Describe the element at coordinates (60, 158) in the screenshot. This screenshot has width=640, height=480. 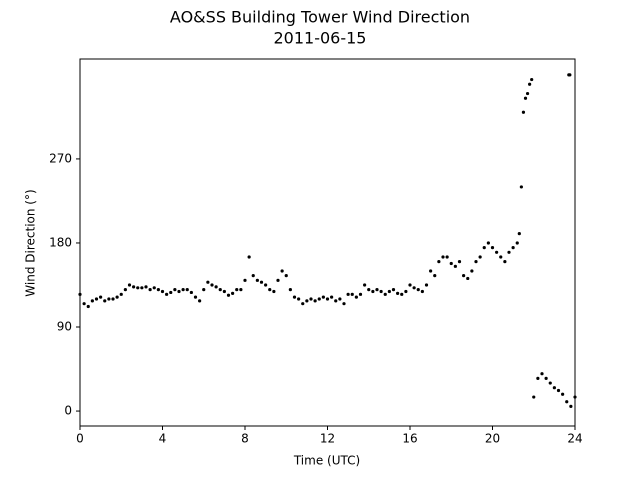
I see `y-tick-label: 270` at that location.